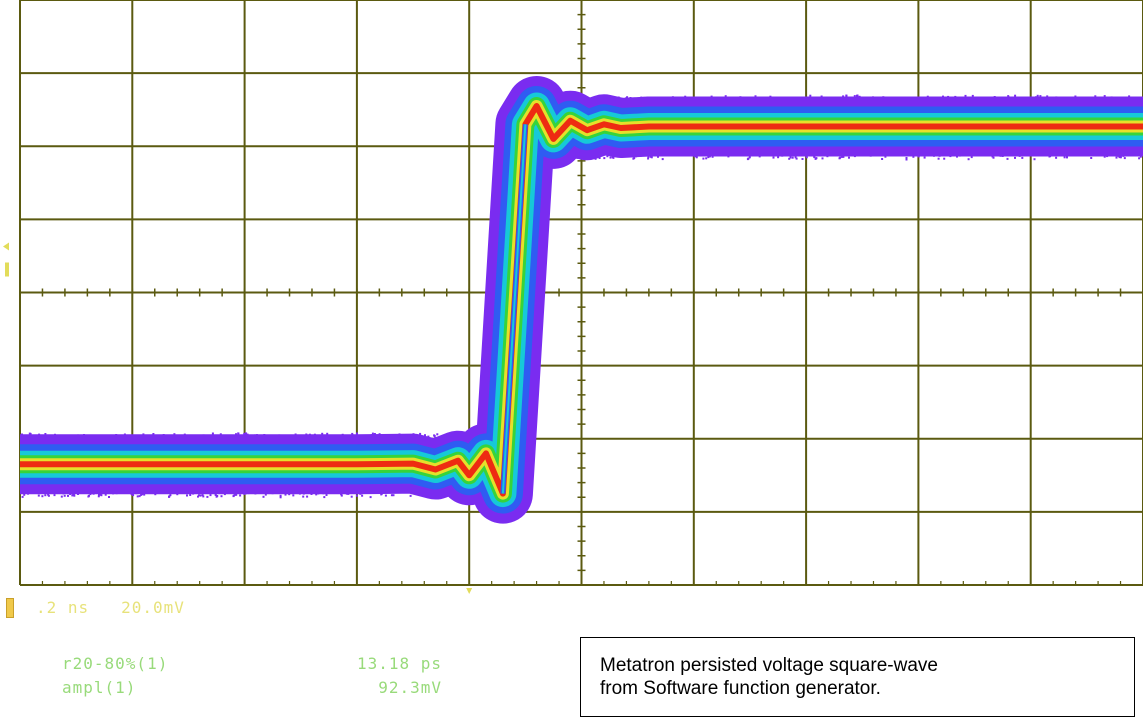  What do you see at coordinates (399, 663) in the screenshot?
I see `rise-time-value: 13.18 ps` at bounding box center [399, 663].